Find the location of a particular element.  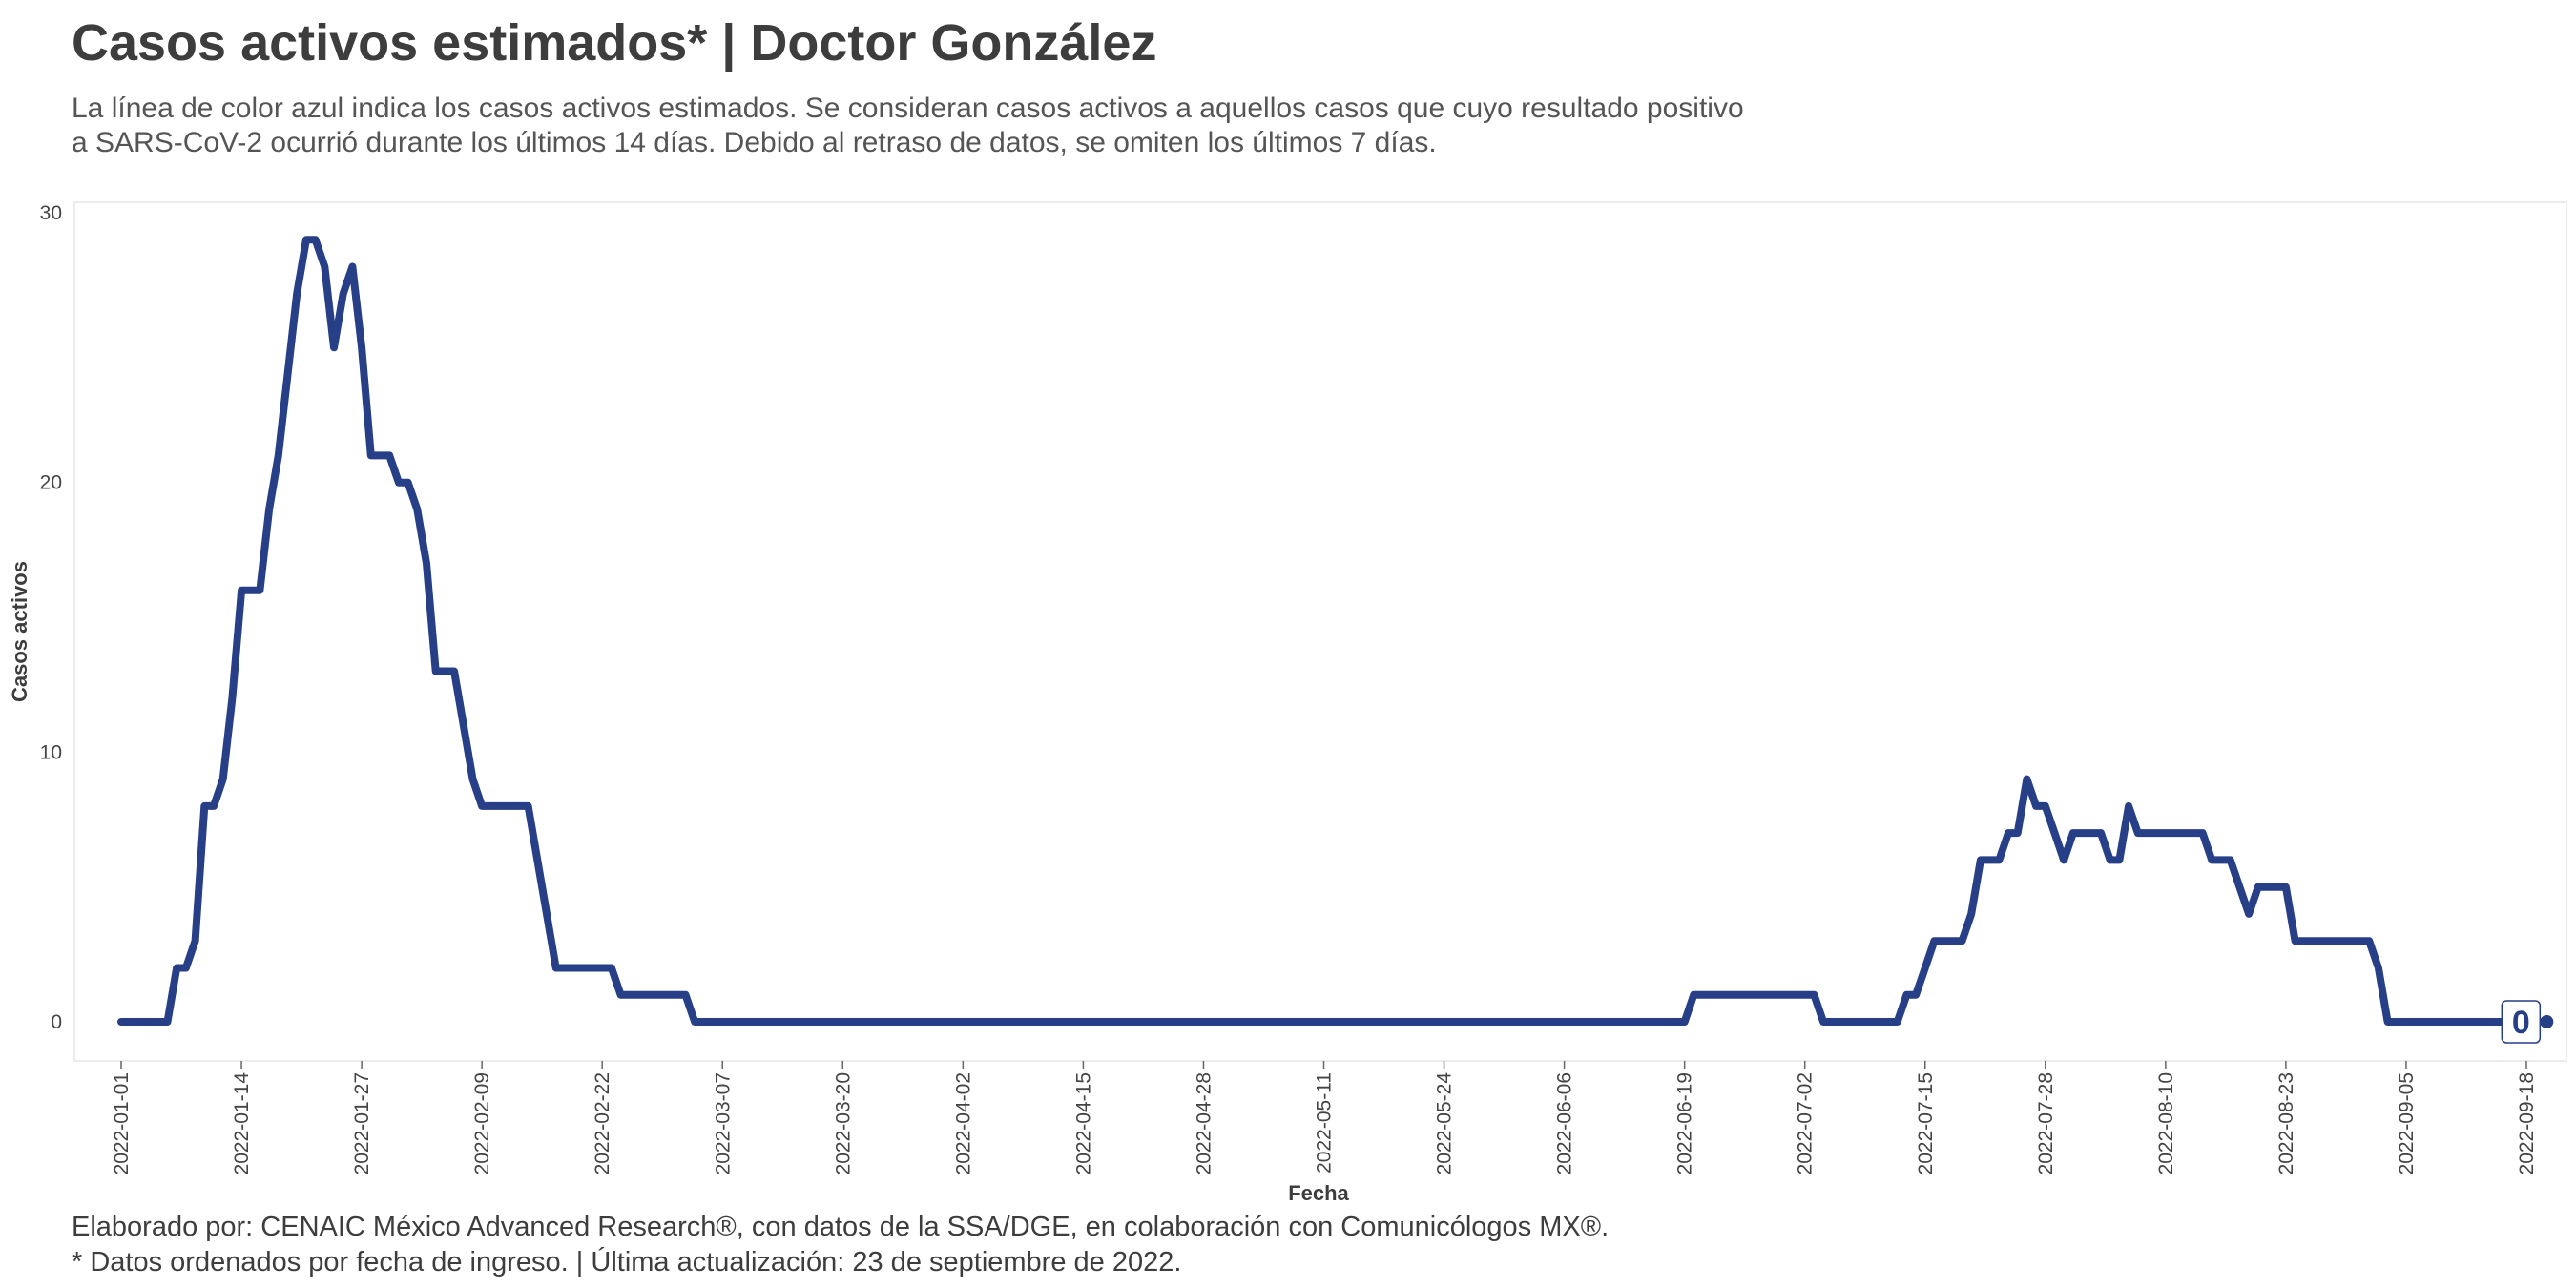

x-tick-label: 2022-01-14 is located at coordinates (242, 1123).